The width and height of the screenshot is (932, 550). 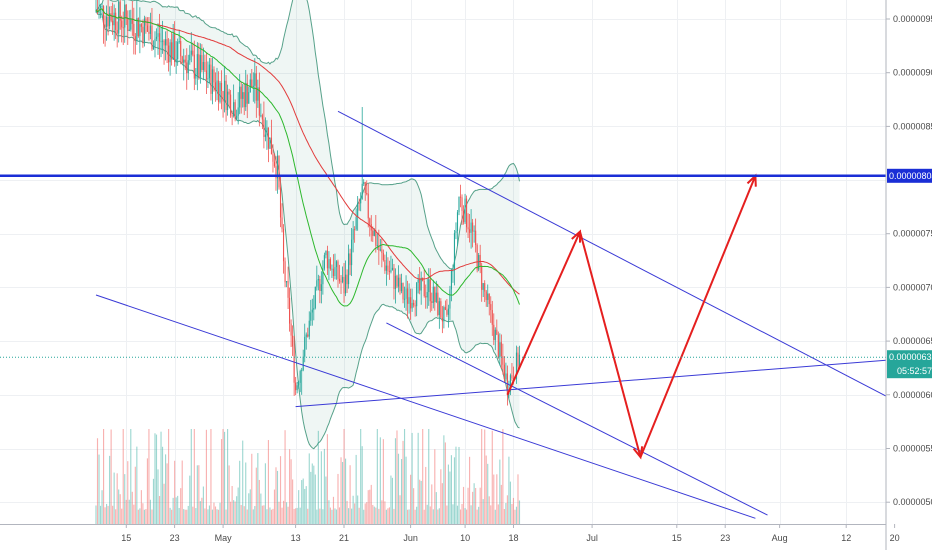 I want to click on candle-countdown-label: 05:52:57, so click(x=914, y=371).